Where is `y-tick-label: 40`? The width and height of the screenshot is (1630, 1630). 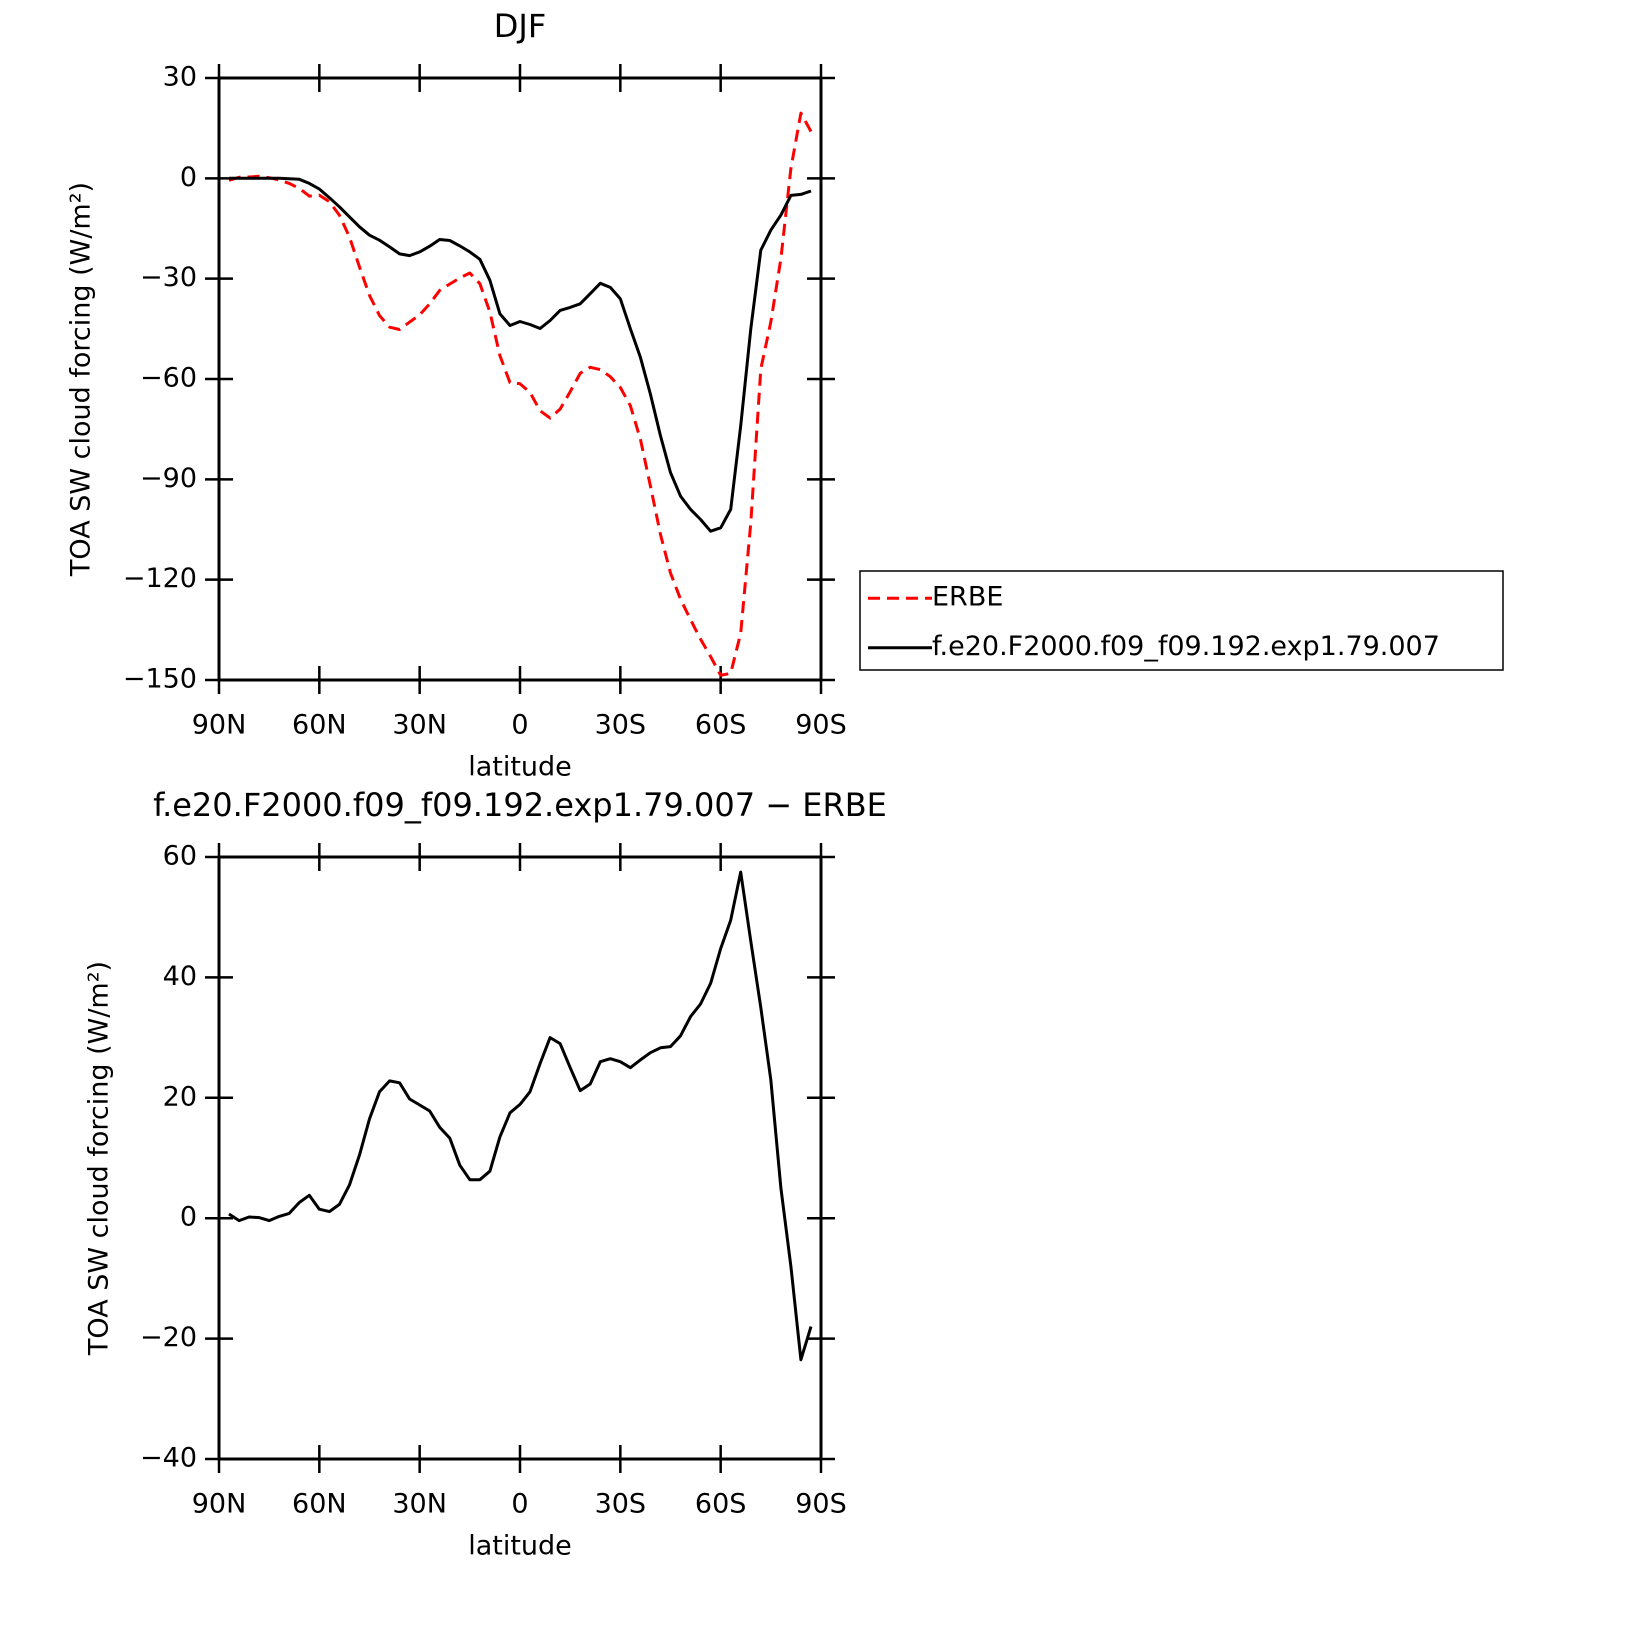 y-tick-label: 40 is located at coordinates (180, 976).